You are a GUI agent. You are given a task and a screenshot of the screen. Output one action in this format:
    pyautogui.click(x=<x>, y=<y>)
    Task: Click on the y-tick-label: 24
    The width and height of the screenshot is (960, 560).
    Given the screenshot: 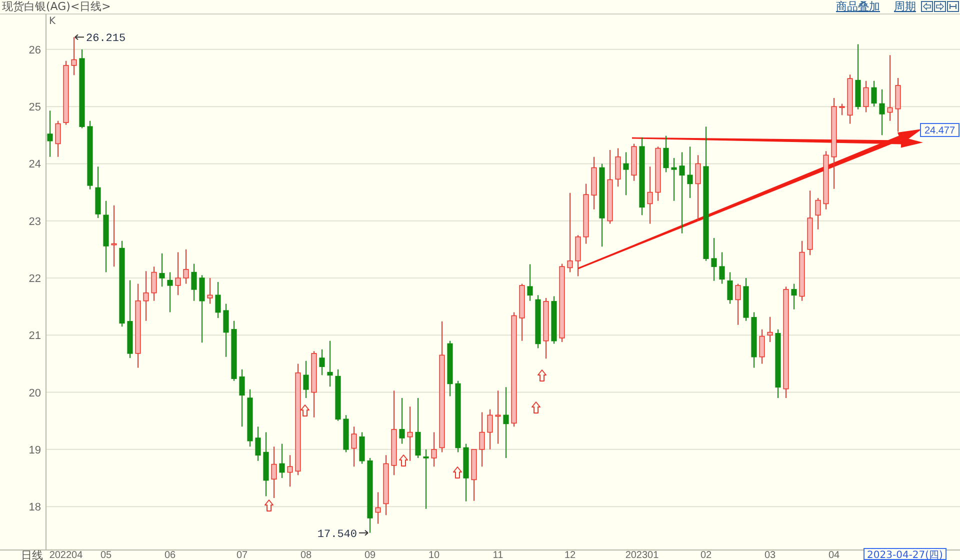 What is the action you would take?
    pyautogui.click(x=34, y=164)
    